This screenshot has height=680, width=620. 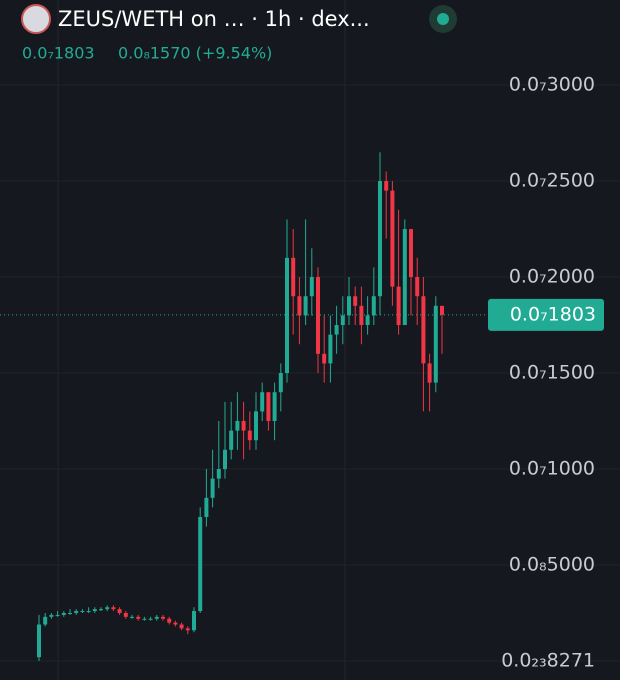 What do you see at coordinates (195, 53) in the screenshot?
I see `legend-change: 0.0₈1570 (+9.54%)` at bounding box center [195, 53].